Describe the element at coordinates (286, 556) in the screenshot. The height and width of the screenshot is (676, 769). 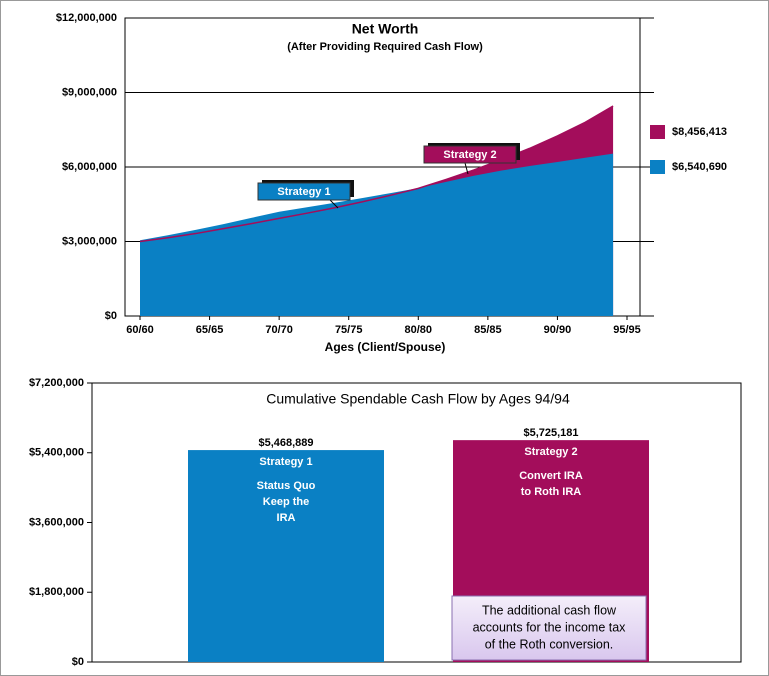
I see `bar` at that location.